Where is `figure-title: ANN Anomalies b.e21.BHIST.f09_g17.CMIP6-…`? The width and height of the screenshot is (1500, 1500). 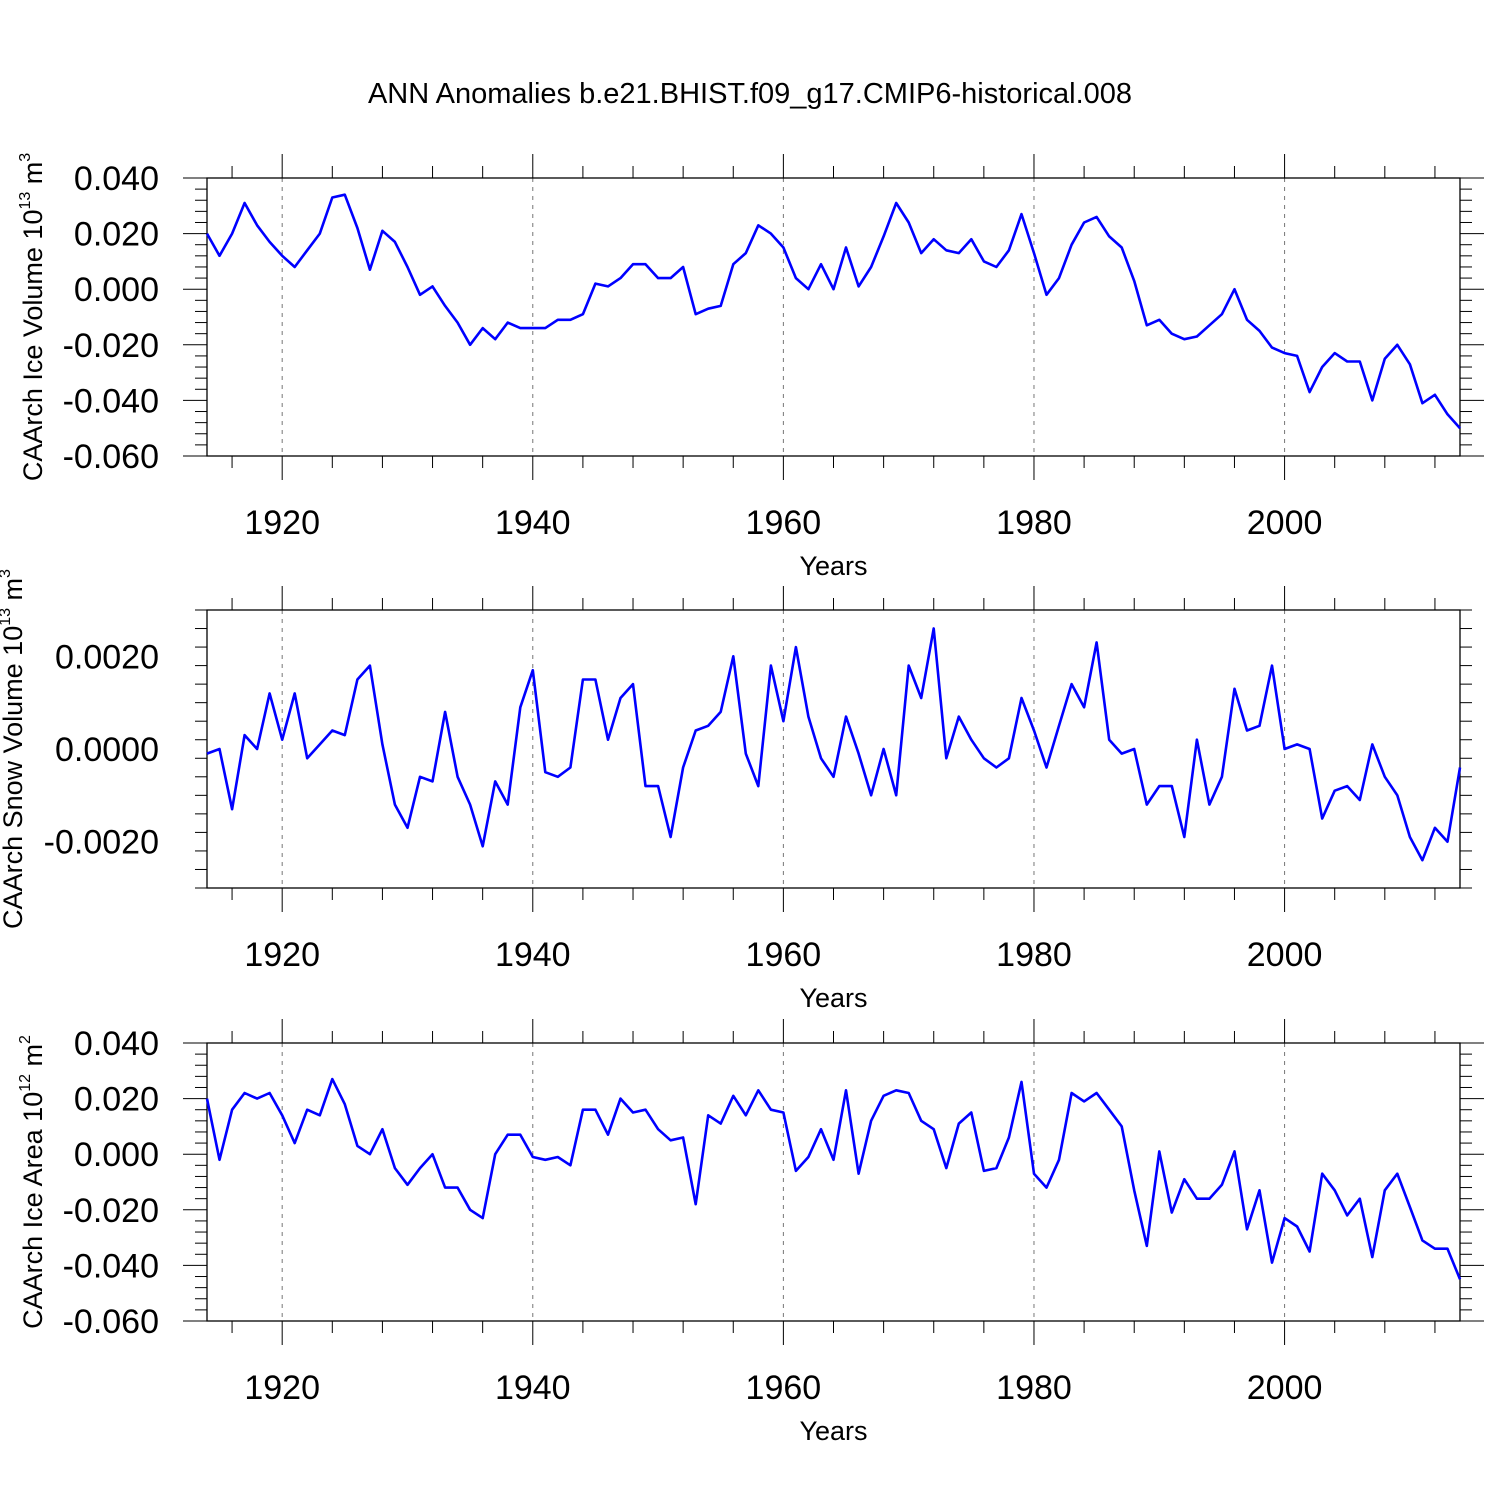
figure-title: ANN Anomalies b.e21.BHIST.f09_g17.CMIP6-… is located at coordinates (750, 94).